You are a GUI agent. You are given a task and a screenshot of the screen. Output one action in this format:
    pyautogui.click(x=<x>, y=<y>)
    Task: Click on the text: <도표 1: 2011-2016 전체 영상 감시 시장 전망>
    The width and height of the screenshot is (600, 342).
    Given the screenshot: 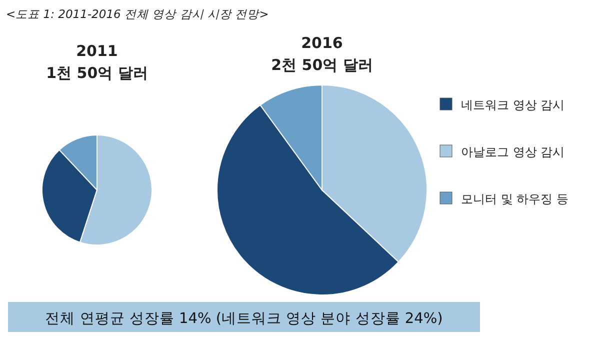 What is the action you would take?
    pyautogui.click(x=137, y=14)
    